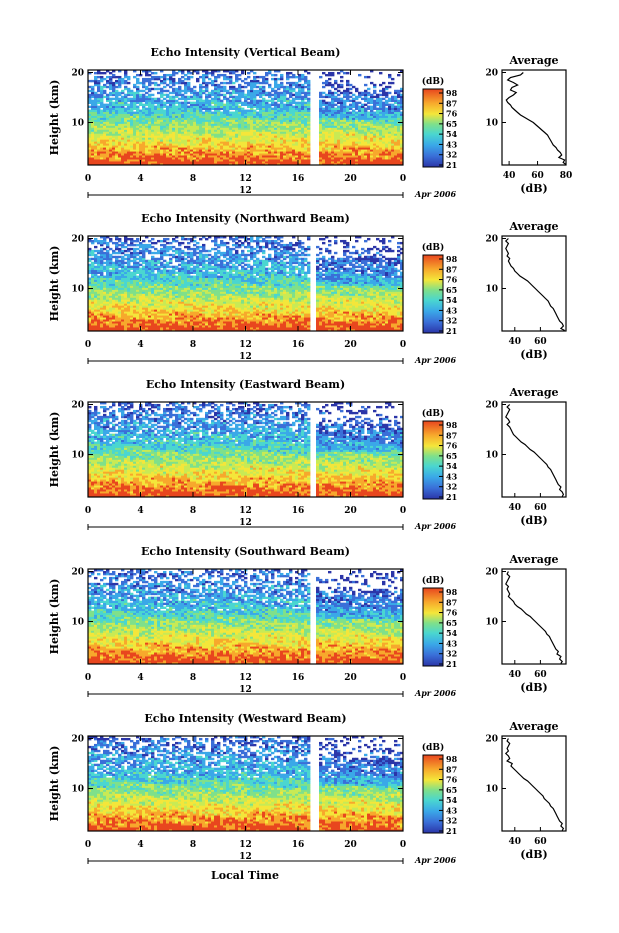 The height and width of the screenshot is (933, 619). Describe the element at coordinates (435, 194) in the screenshot. I see `month-label: Apr 2006` at that location.